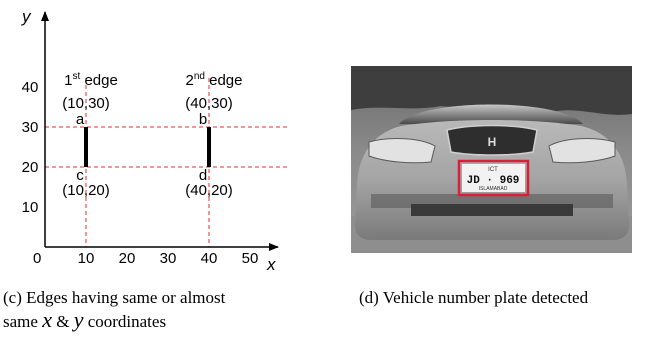 The image size is (653, 349). What do you see at coordinates (78, 319) in the screenshot?
I see `caption-y: y` at bounding box center [78, 319].